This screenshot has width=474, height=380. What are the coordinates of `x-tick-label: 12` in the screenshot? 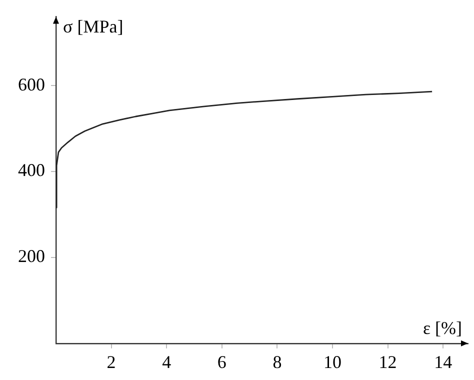 It's located at (387, 362).